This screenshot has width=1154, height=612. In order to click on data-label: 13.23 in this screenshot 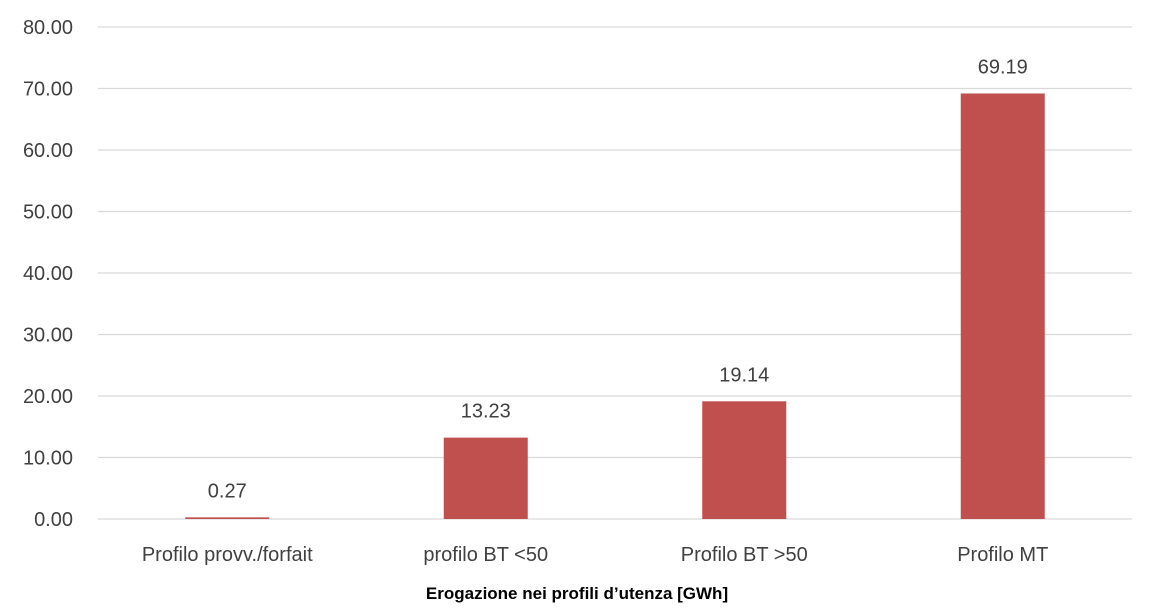, I will do `click(486, 412)`.